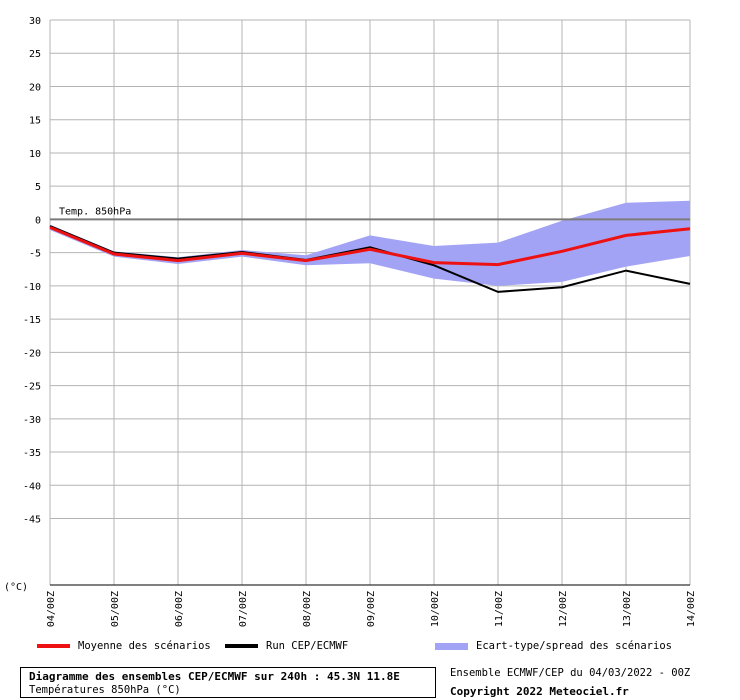  What do you see at coordinates (38, 220) in the screenshot?
I see `y-tick-label: 0` at bounding box center [38, 220].